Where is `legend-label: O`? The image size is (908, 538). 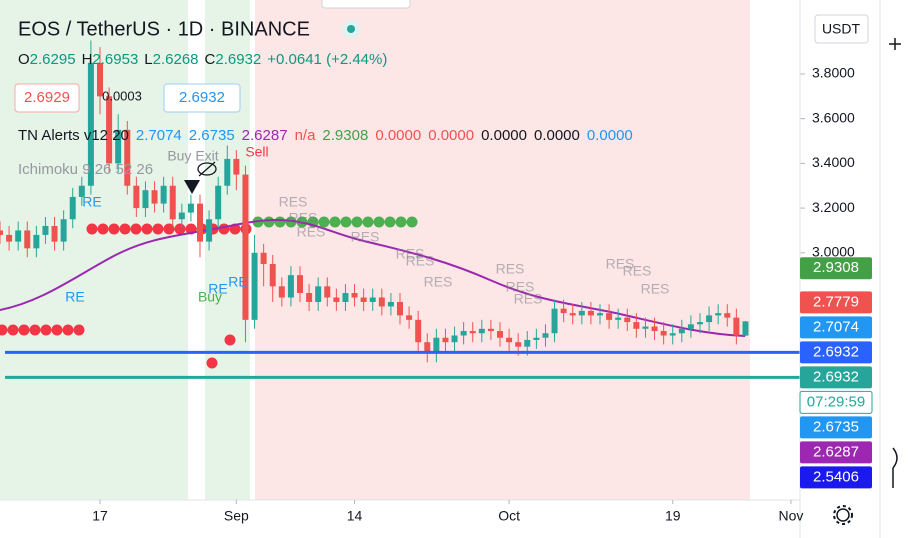
legend-label: O is located at coordinates (24, 59).